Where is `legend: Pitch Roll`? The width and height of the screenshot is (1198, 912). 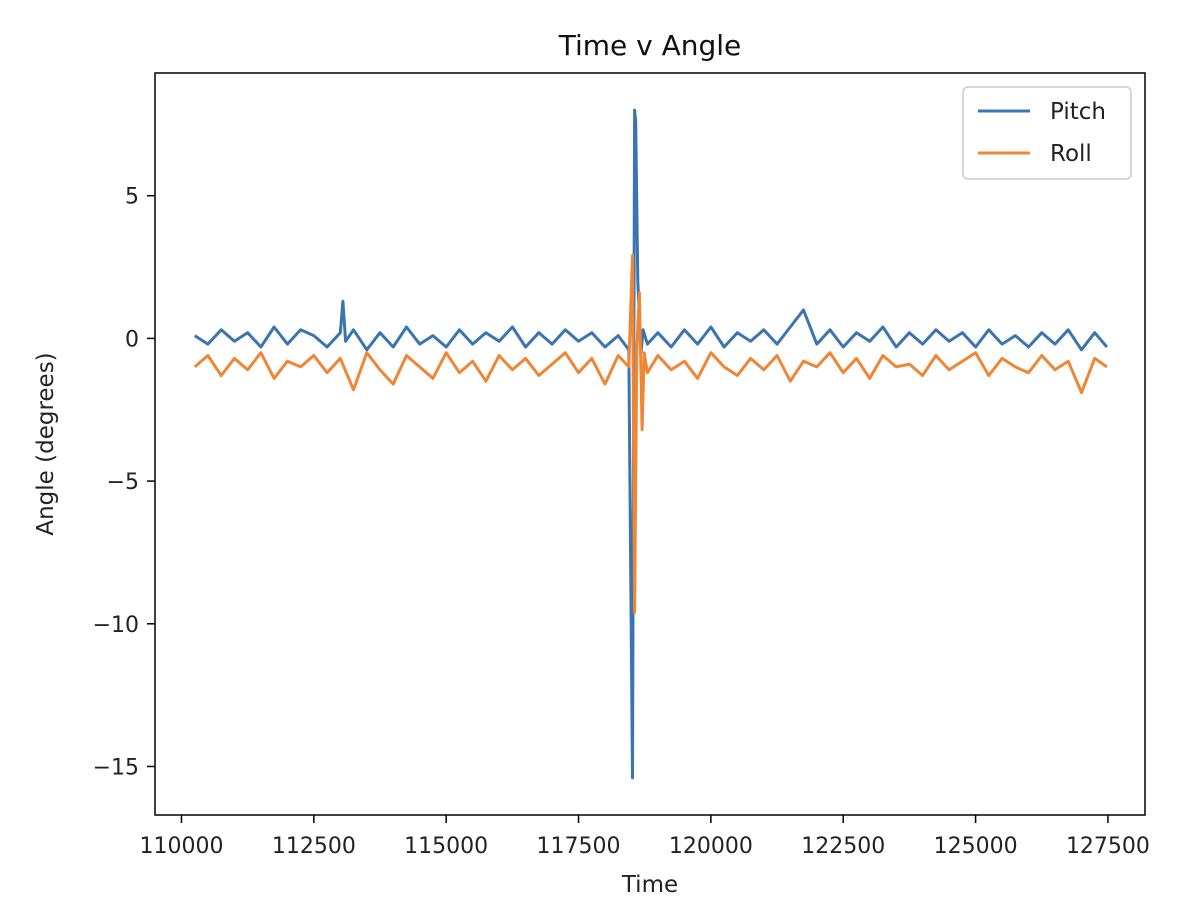
legend: Pitch Roll is located at coordinates (1047, 133).